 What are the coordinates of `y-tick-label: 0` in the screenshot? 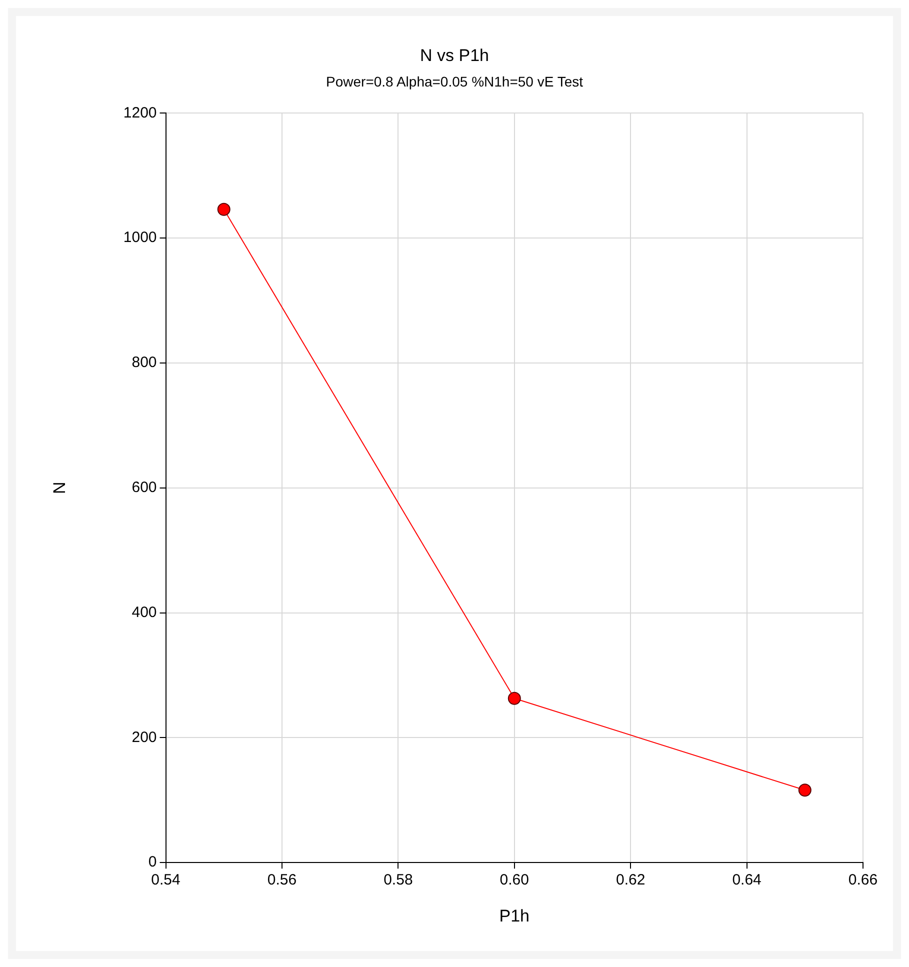 It's located at (152, 862).